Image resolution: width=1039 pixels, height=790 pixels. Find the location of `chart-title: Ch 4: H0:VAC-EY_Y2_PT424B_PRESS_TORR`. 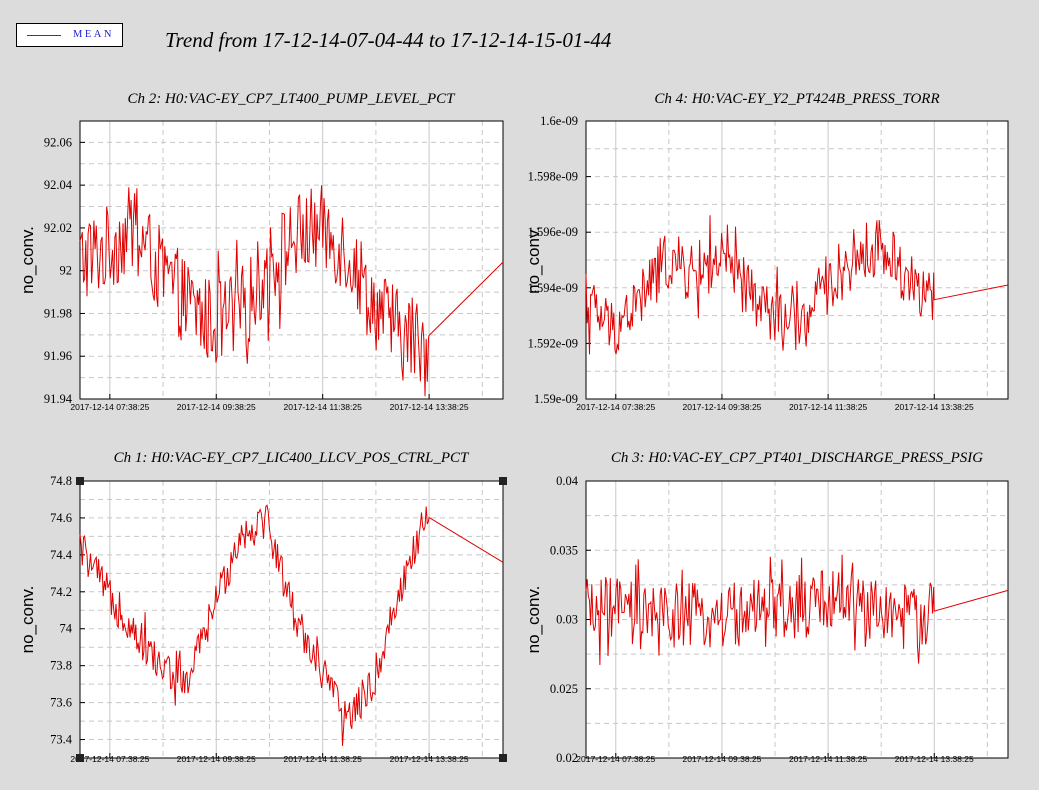

chart-title: Ch 4: H0:VAC-EY_Y2_PT424B_PRESS_TORR is located at coordinates (796, 99).